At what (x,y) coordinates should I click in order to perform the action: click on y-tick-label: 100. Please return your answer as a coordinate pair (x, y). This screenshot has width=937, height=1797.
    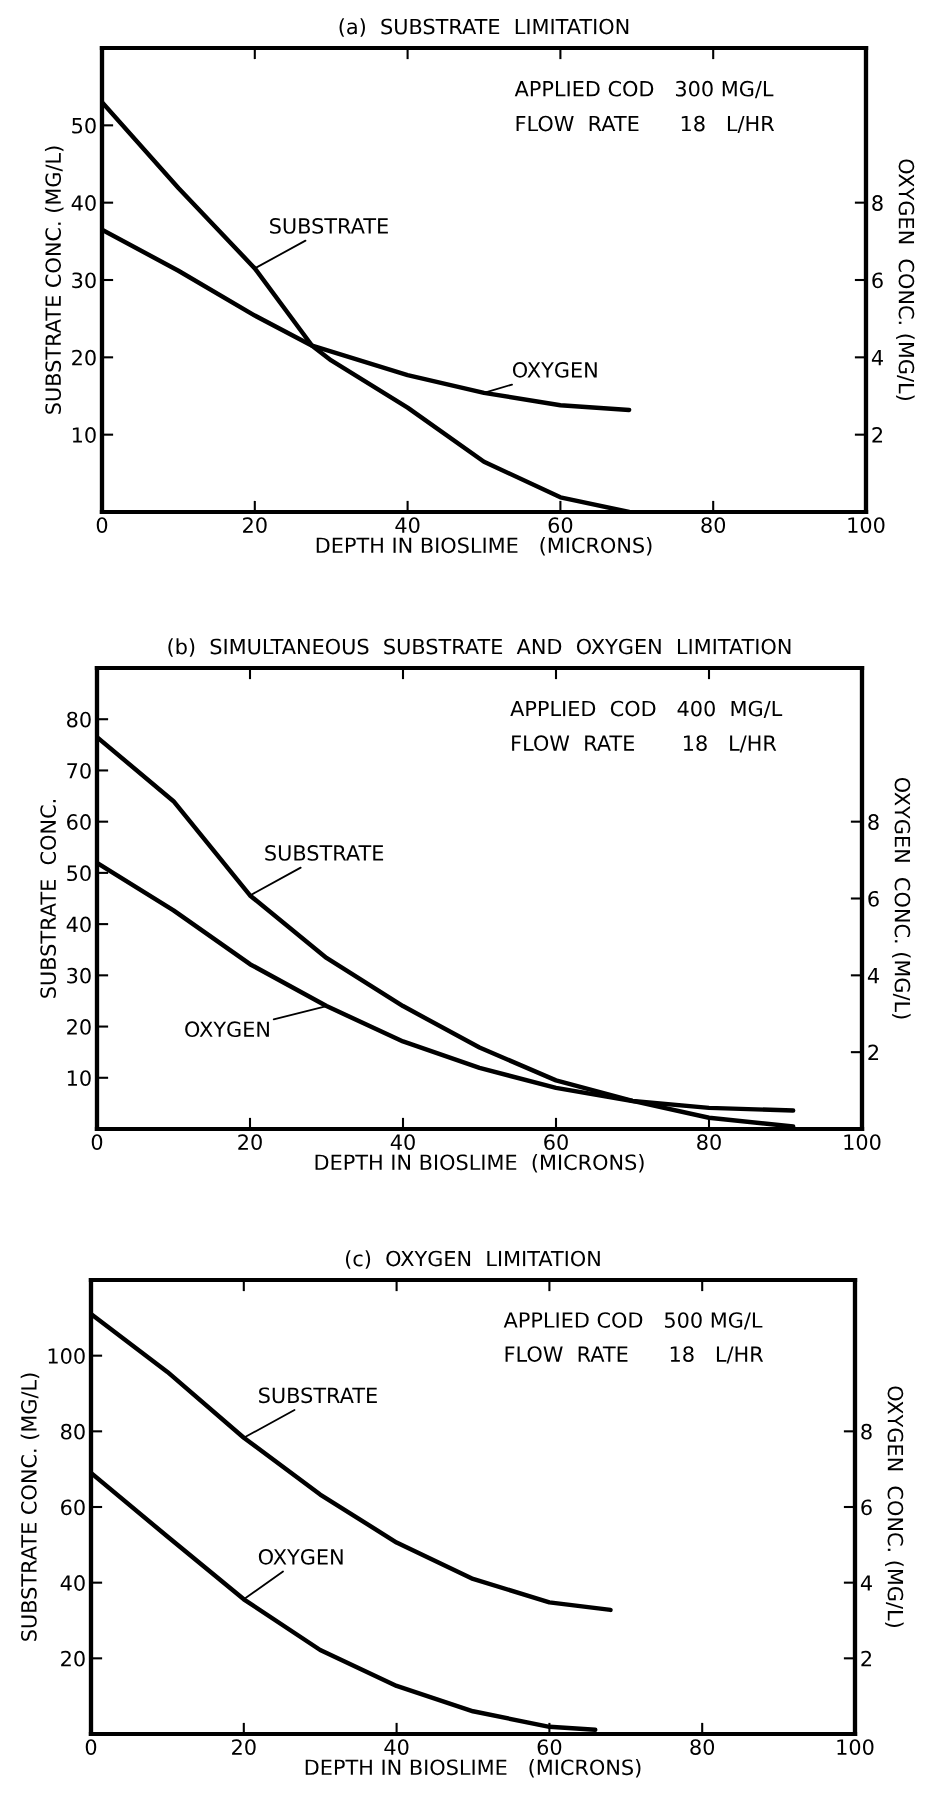
    Looking at the image, I should click on (66, 1356).